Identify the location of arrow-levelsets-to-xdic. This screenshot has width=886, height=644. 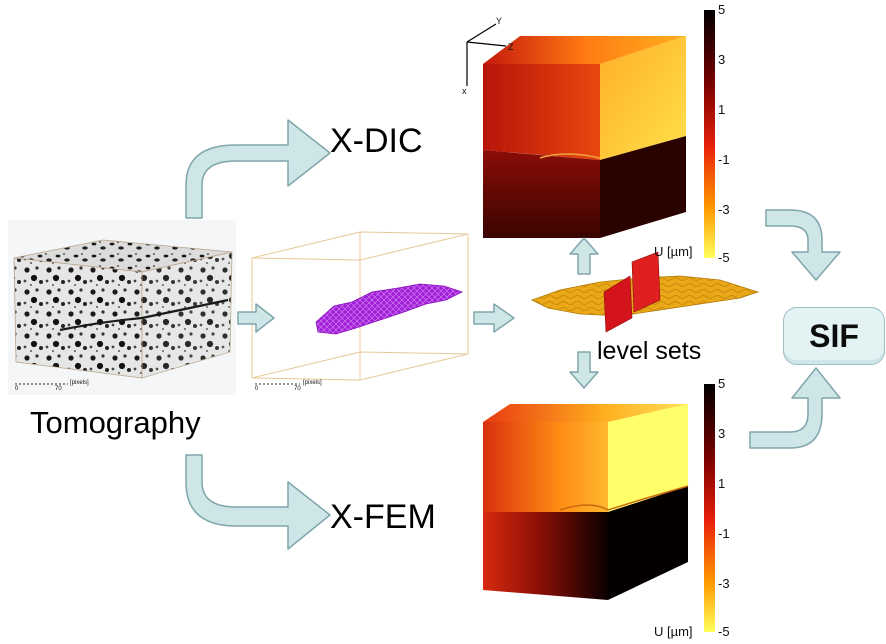
(584, 256).